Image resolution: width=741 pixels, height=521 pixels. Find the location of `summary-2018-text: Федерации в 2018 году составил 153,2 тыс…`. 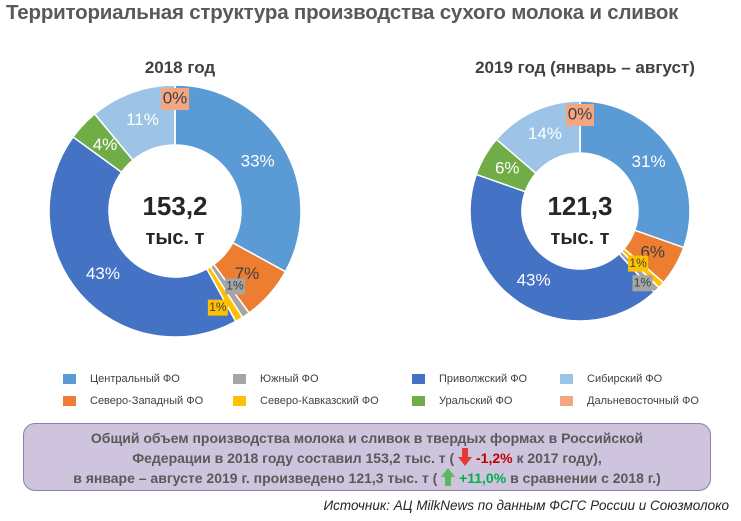

summary-2018-text: Федерации в 2018 году составил 153,2 тыс… is located at coordinates (293, 458).